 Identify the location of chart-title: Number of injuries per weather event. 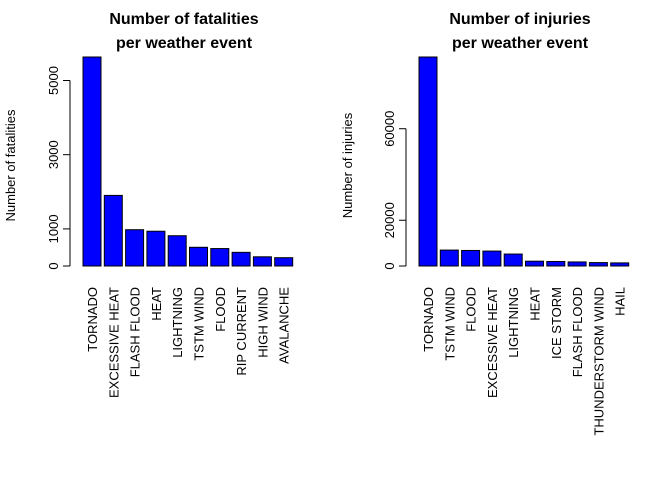
(519, 31).